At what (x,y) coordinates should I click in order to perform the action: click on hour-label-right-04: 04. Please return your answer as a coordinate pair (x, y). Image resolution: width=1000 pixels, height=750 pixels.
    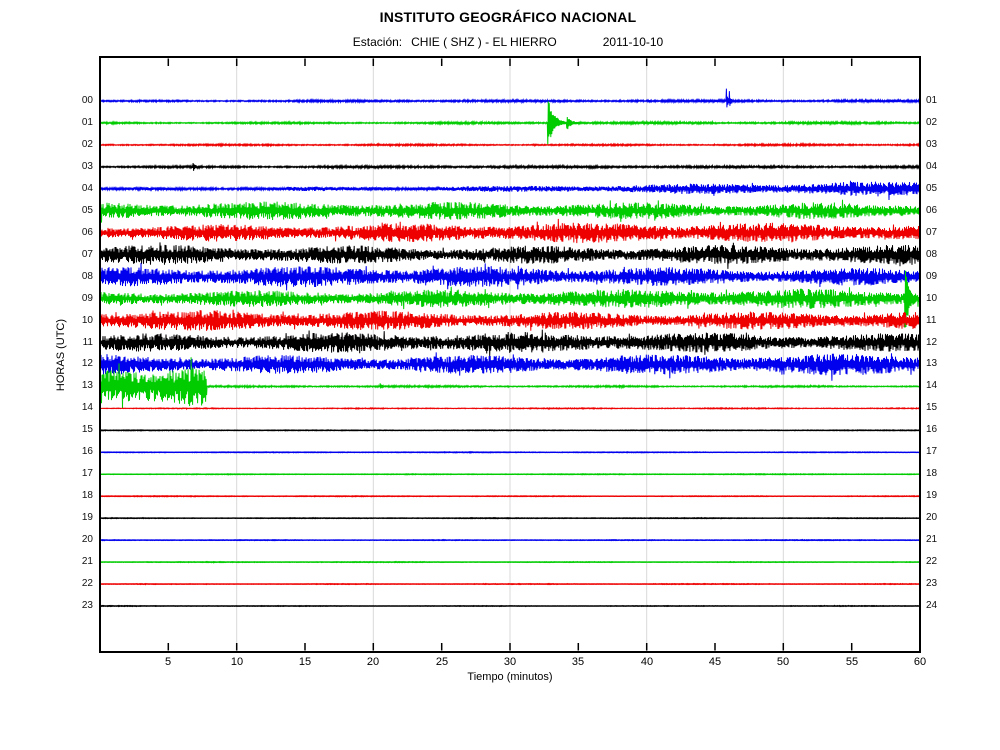
    Looking at the image, I should click on (932, 166).